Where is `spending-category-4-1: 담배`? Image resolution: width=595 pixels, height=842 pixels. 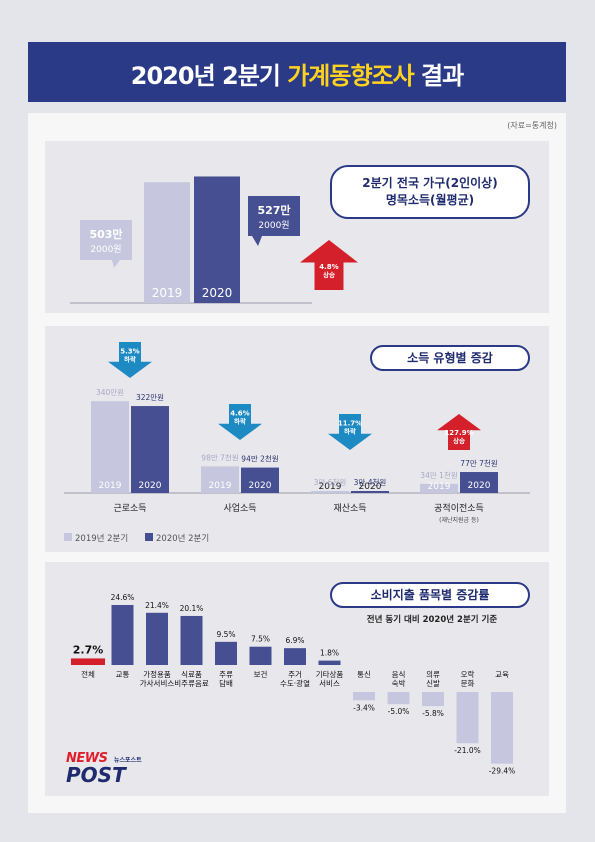 spending-category-4-1: 담배 is located at coordinates (226, 683).